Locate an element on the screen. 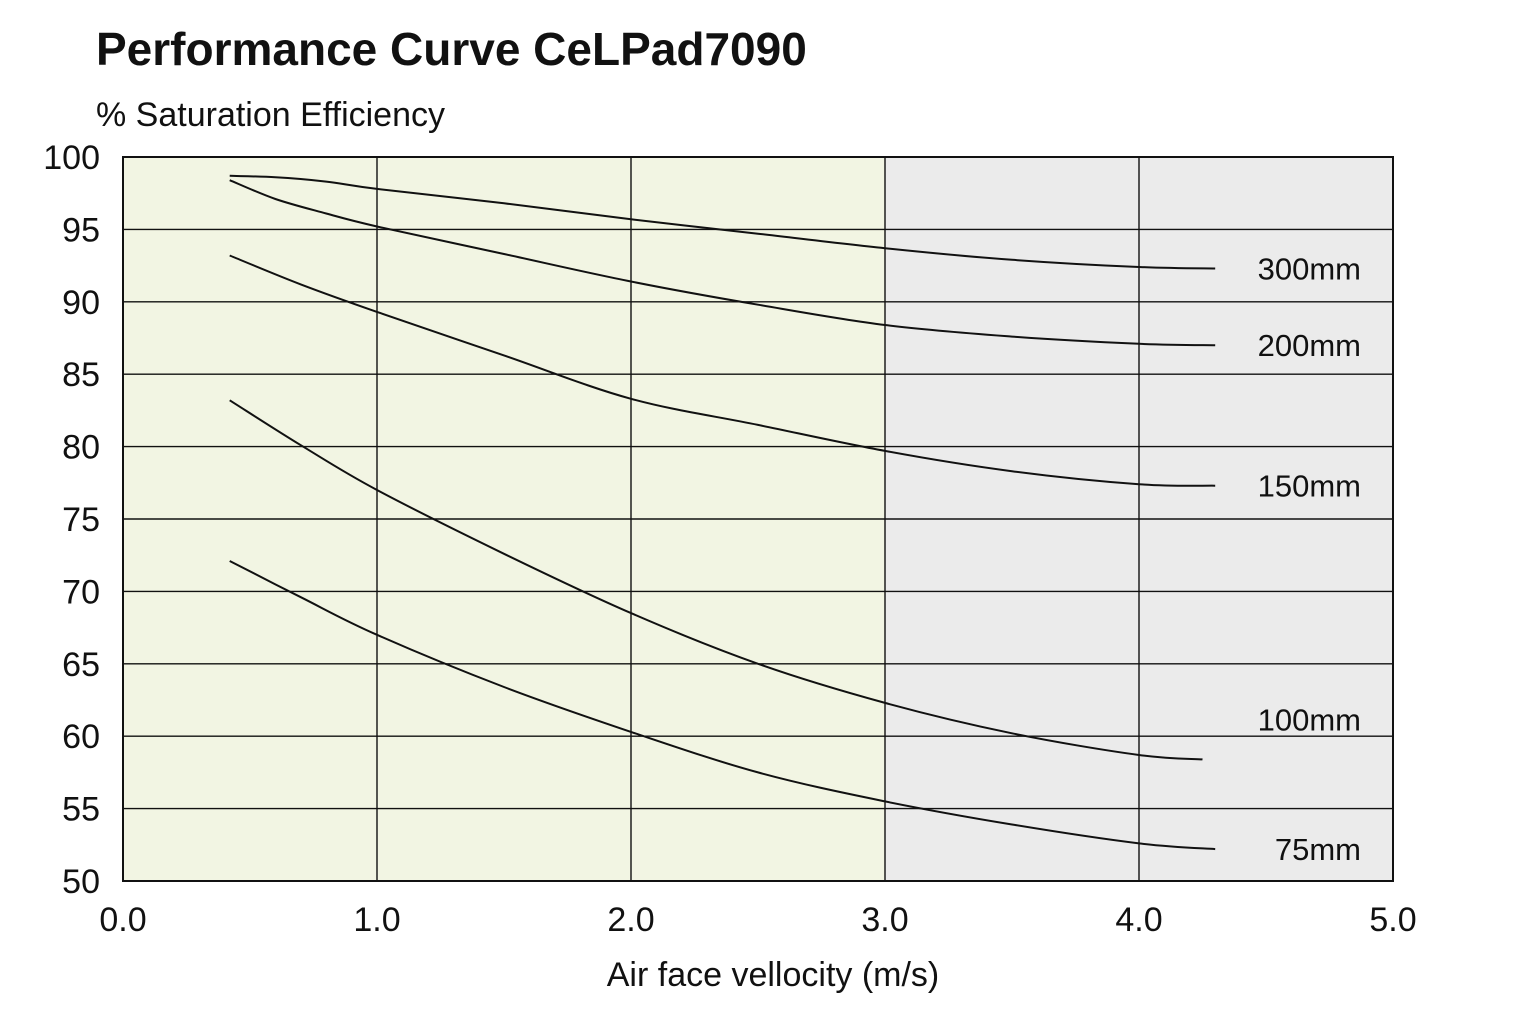 The width and height of the screenshot is (1536, 1024). x-tick-label: 2.0 is located at coordinates (630, 920).